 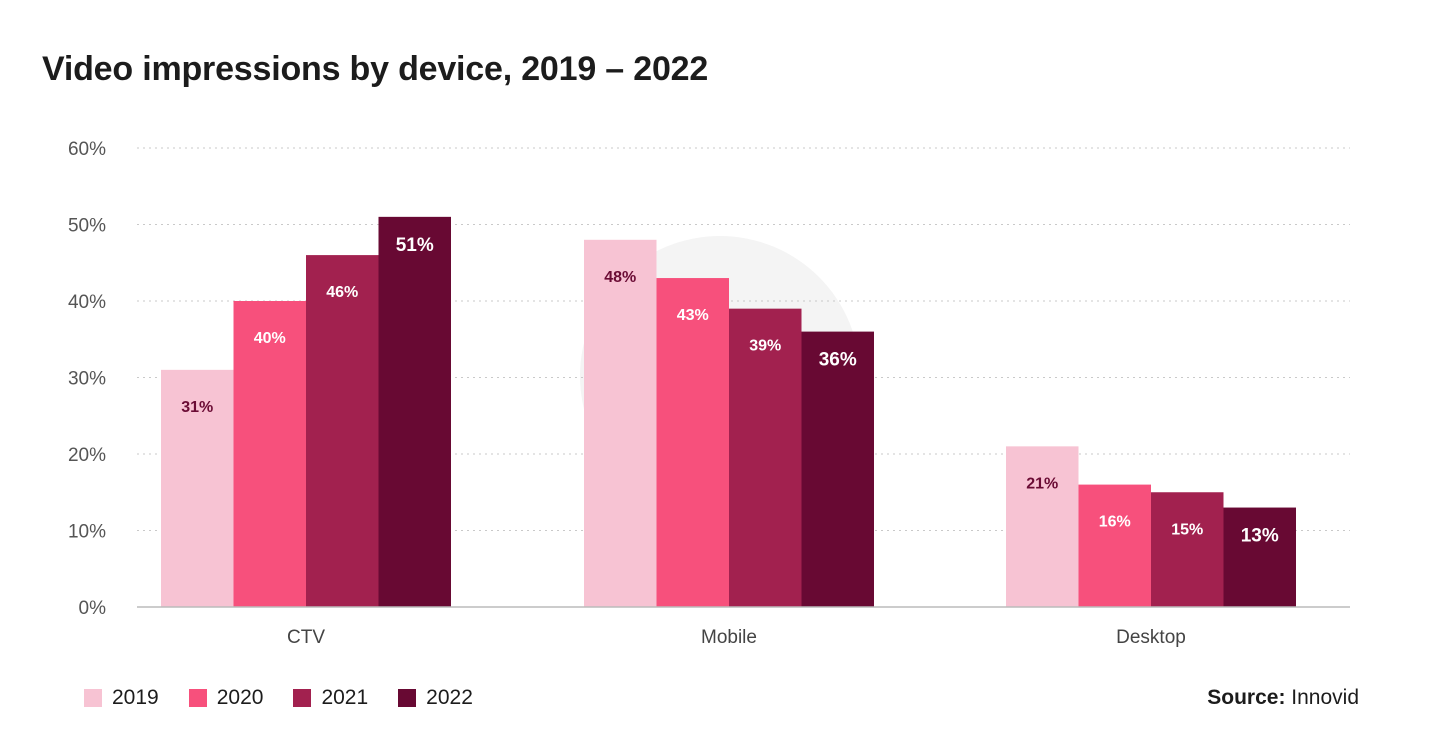 I want to click on y-tick-label: 10%, so click(x=87, y=532).